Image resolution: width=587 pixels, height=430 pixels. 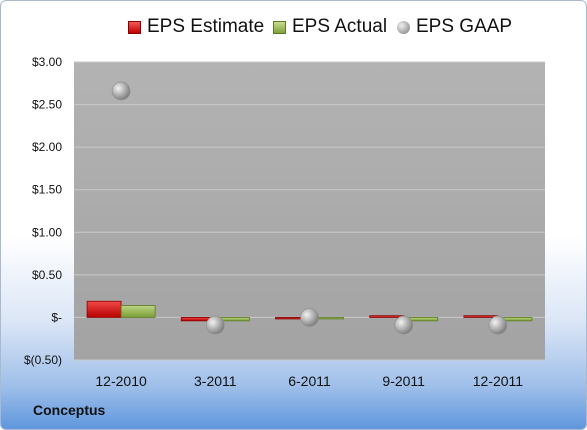 I want to click on legend-item-actual: EPS Actual, so click(x=330, y=27).